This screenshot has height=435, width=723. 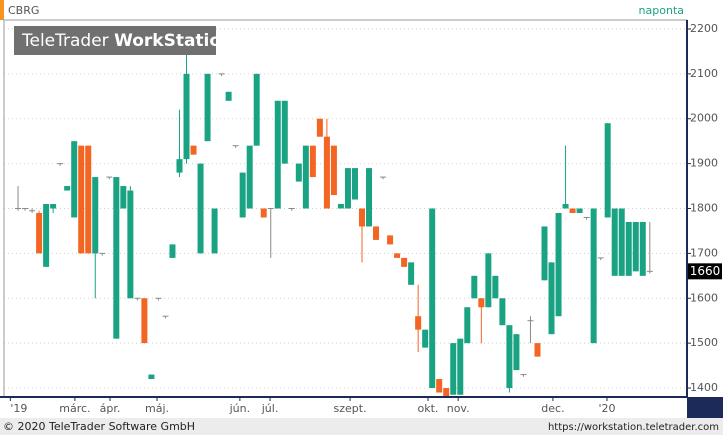 What do you see at coordinates (65, 41) in the screenshot?
I see `logo-brand: TeleTrader` at bounding box center [65, 41].